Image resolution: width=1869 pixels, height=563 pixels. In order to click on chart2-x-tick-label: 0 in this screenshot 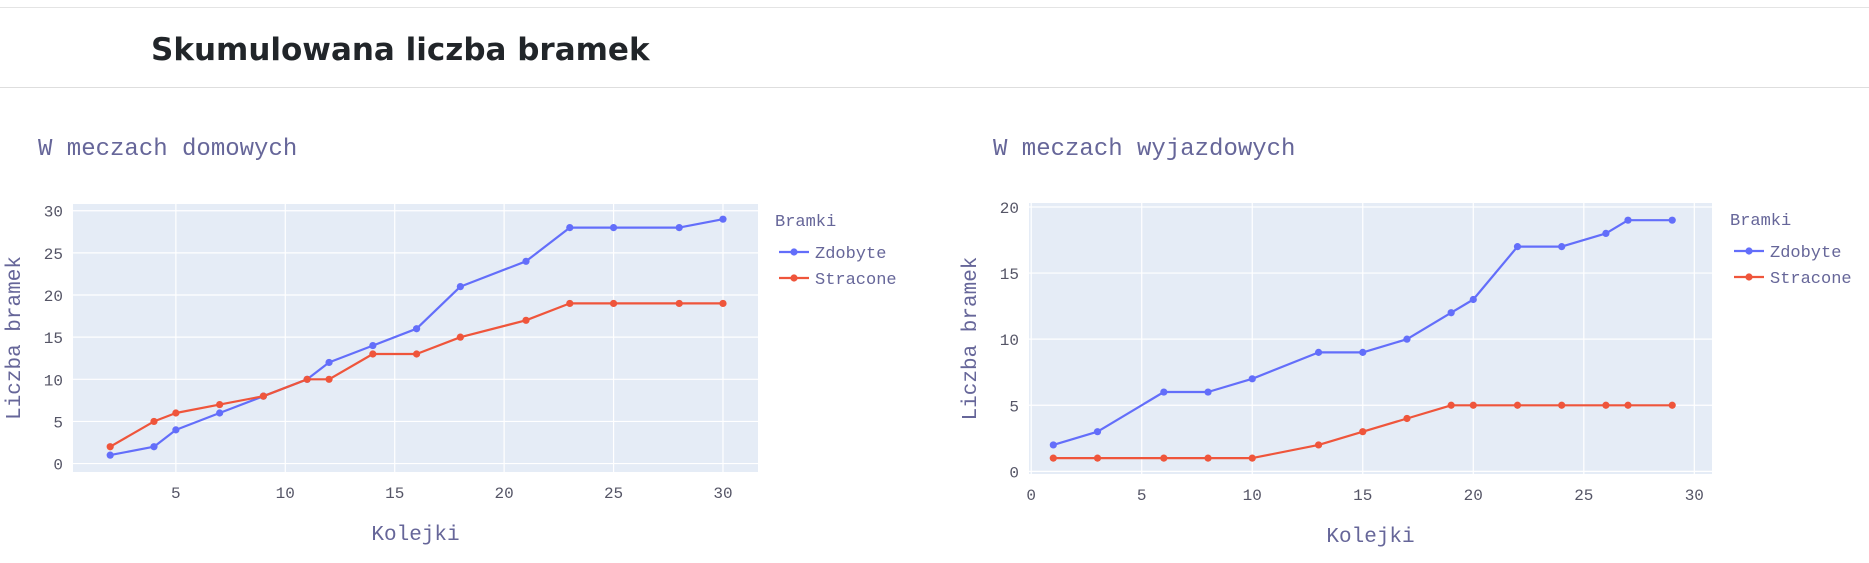, I will do `click(1031, 496)`.